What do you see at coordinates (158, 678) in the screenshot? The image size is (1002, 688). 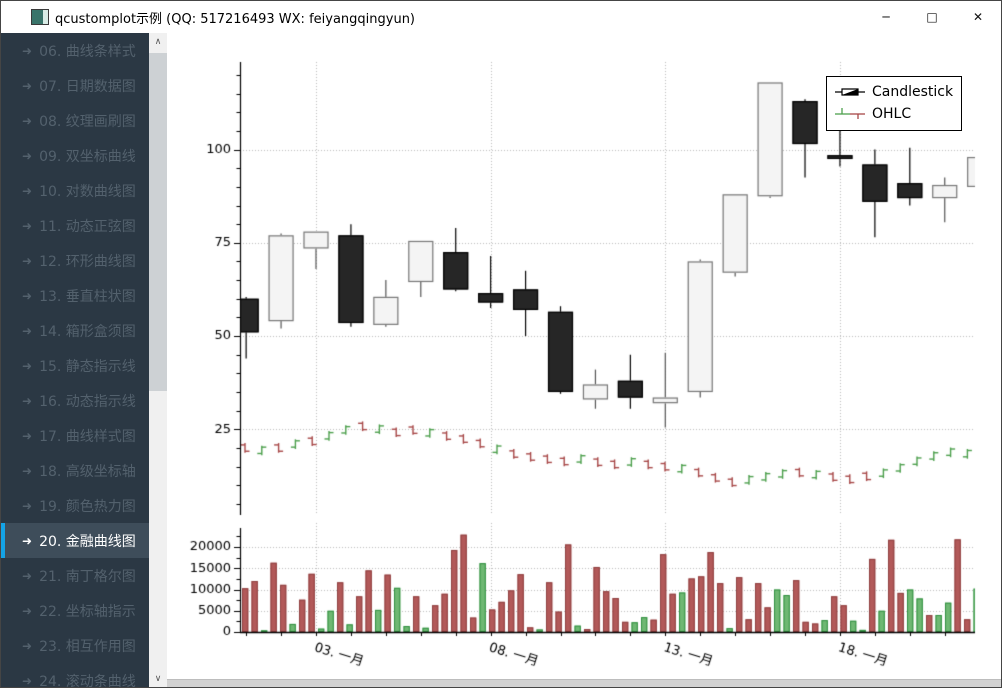 I see `scroll-down-icon: ∨` at bounding box center [158, 678].